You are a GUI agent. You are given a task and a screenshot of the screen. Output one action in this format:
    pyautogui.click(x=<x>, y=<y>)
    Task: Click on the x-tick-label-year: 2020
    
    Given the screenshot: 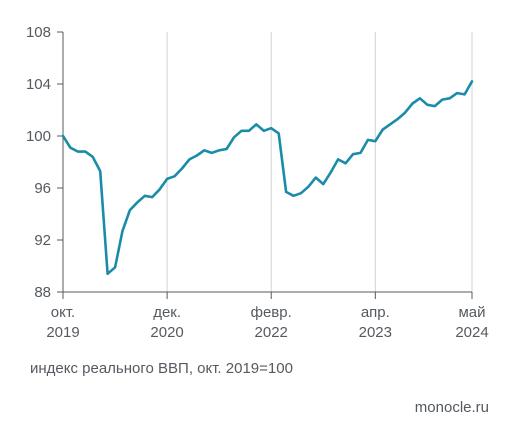 What is the action you would take?
    pyautogui.click(x=166, y=332)
    